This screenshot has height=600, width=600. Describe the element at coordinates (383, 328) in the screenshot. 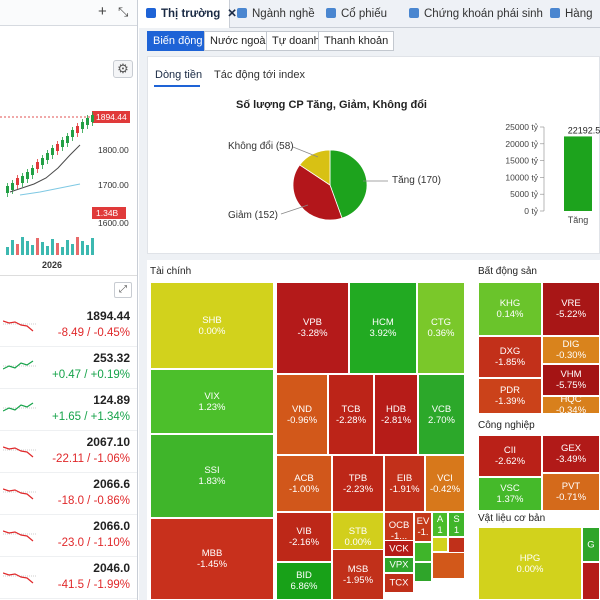

I see `heatmap-cell: HCM 3.92%` at that location.